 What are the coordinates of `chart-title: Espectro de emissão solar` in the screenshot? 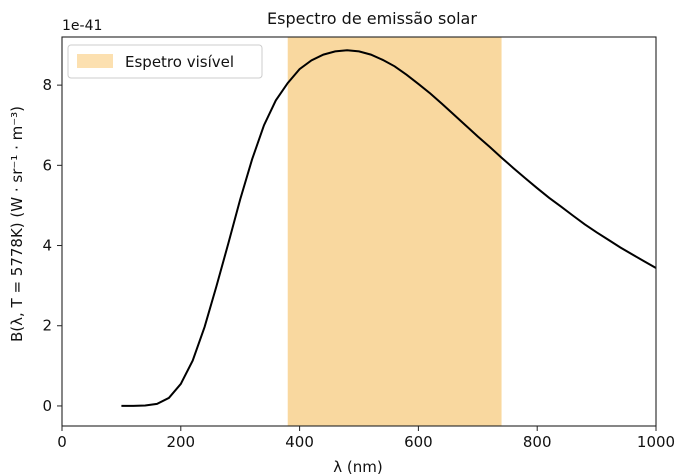 It's located at (372, 18).